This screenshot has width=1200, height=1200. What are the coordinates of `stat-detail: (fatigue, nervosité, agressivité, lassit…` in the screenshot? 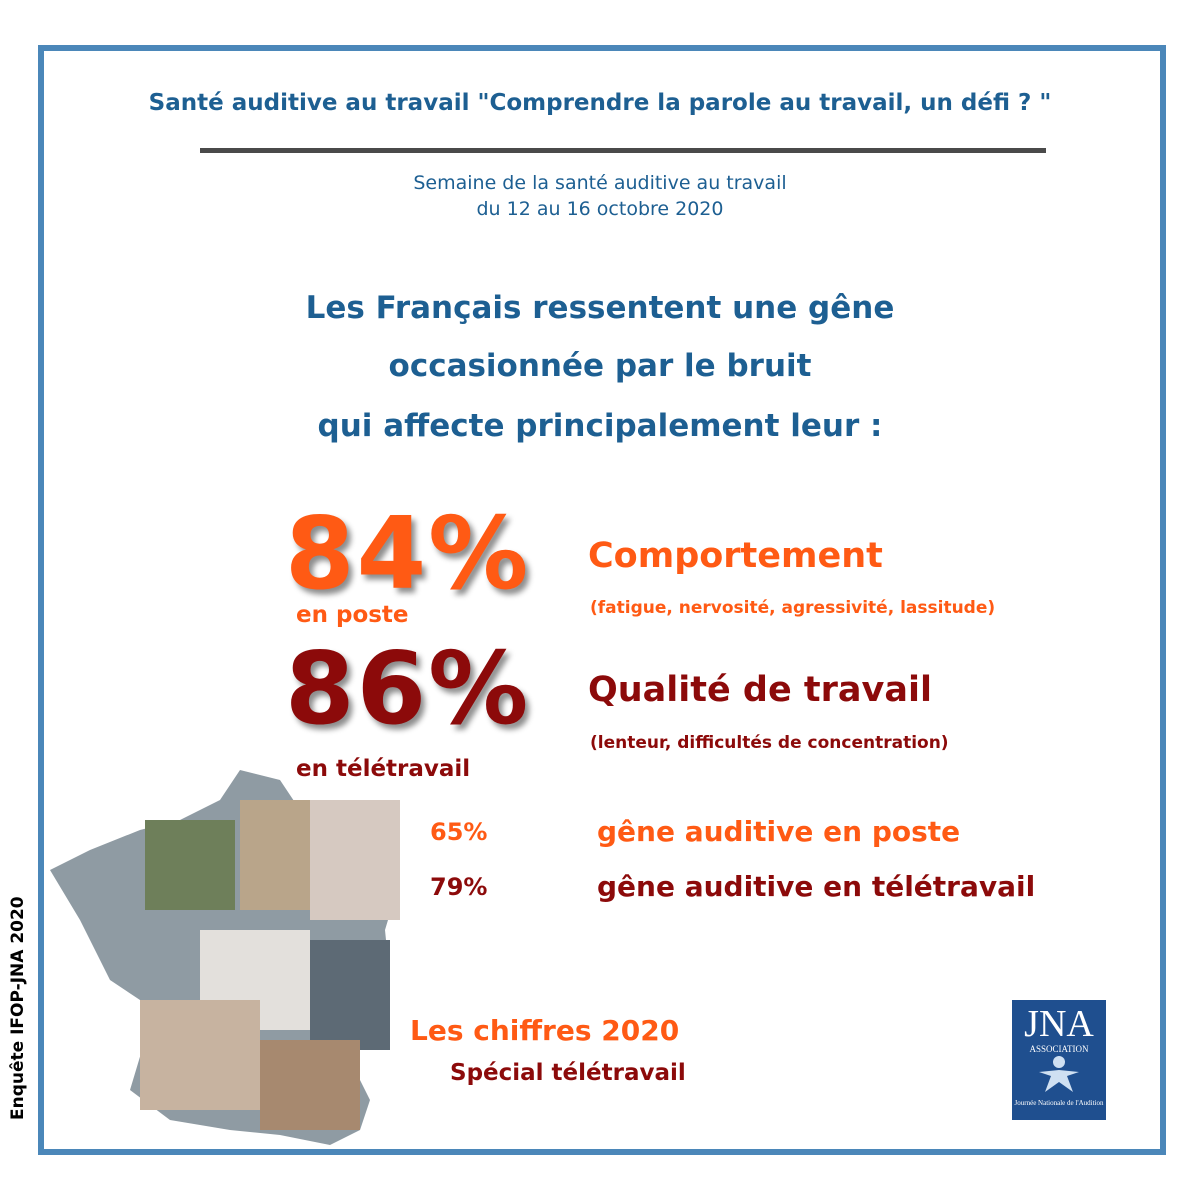 It's located at (793, 608).